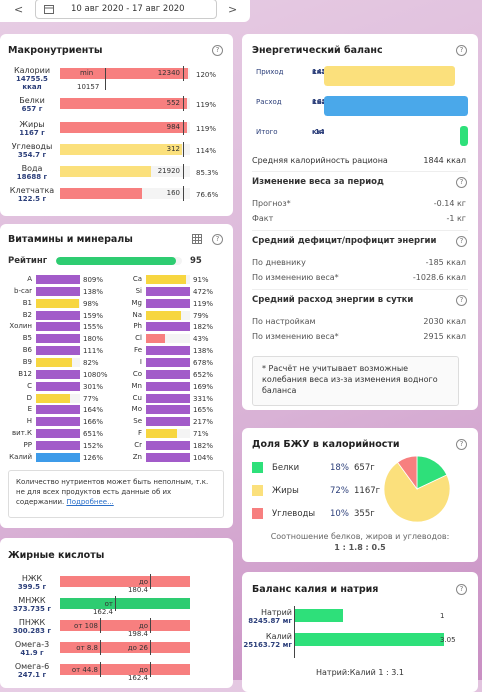 This screenshot has height=692, width=482. Describe the element at coordinates (27, 314) in the screenshot. I see `nutrient-name: B2` at that location.